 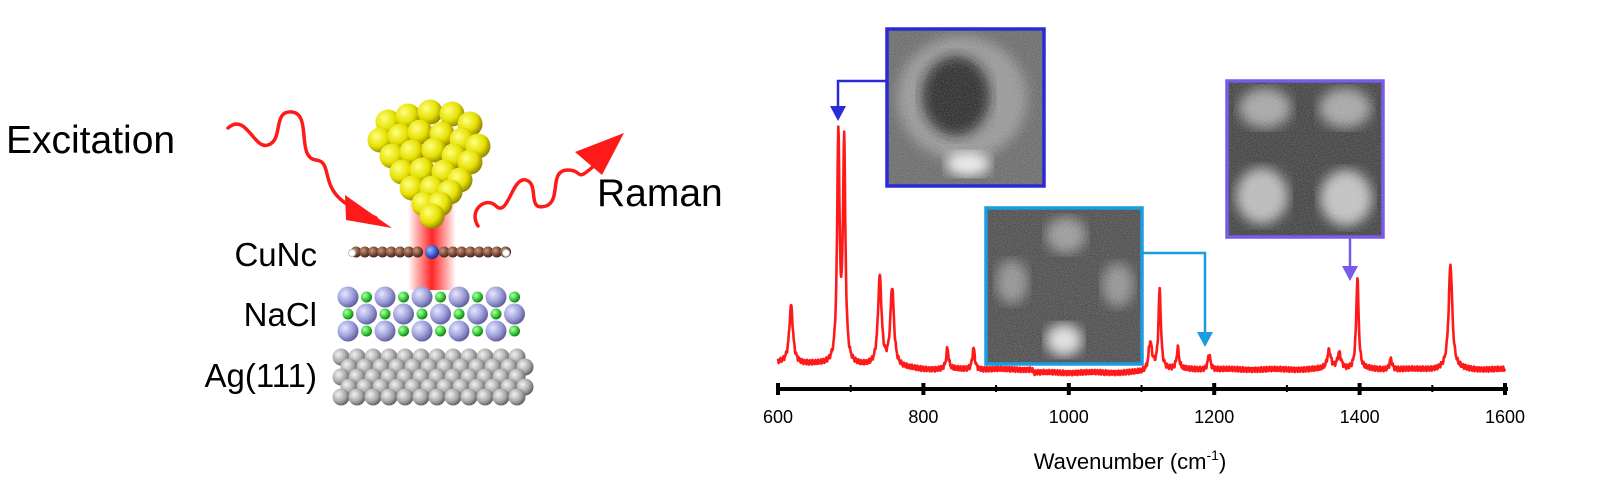 I want to click on raman-arrowhead, so click(x=599, y=154).